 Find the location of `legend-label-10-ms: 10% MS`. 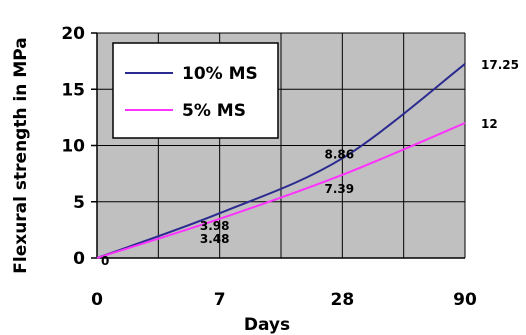

legend-label-10-ms: 10% MS is located at coordinates (220, 74).